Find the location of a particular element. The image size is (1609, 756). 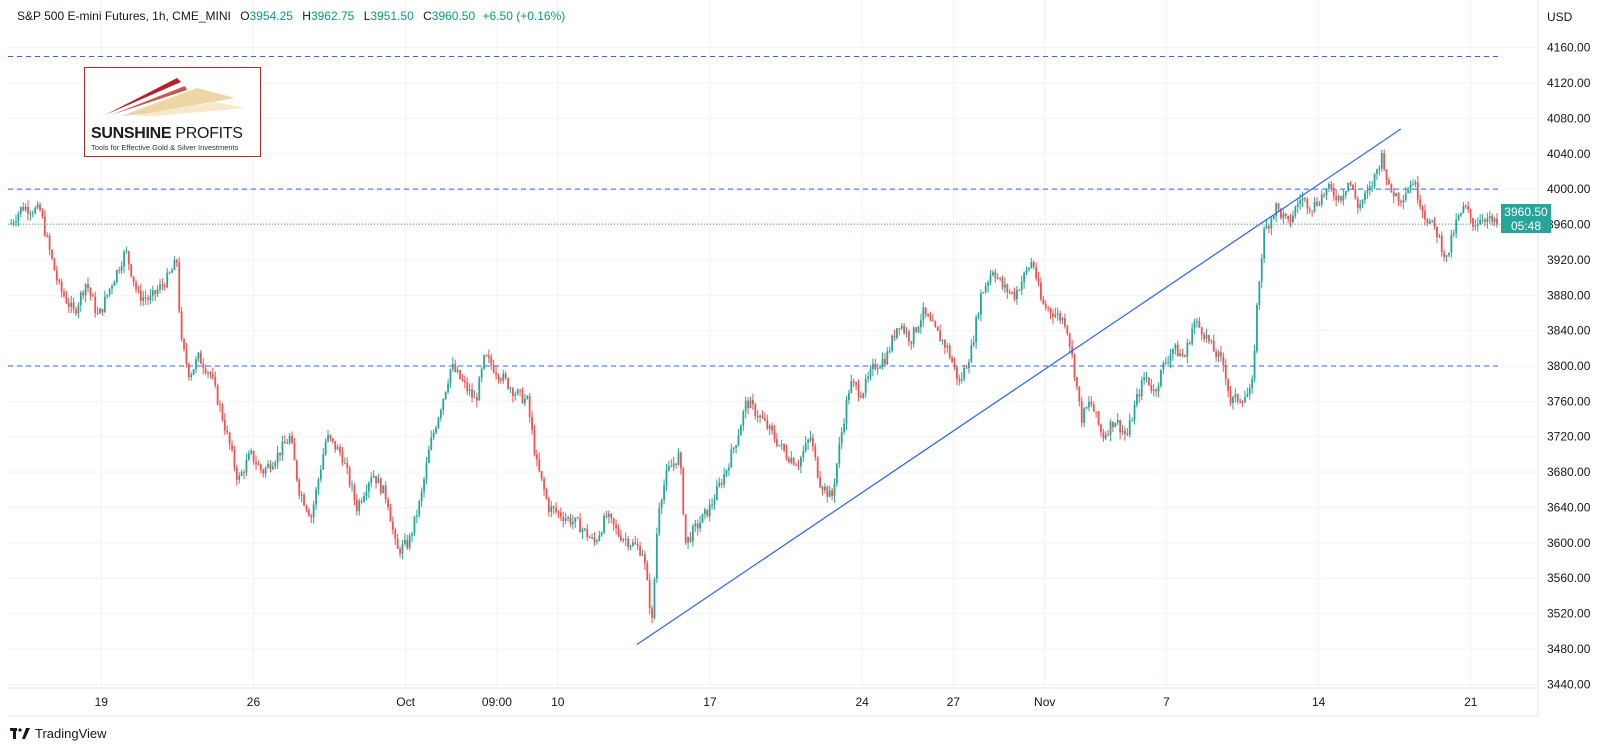

y-tick-label: 3920.00 is located at coordinates (1569, 260).